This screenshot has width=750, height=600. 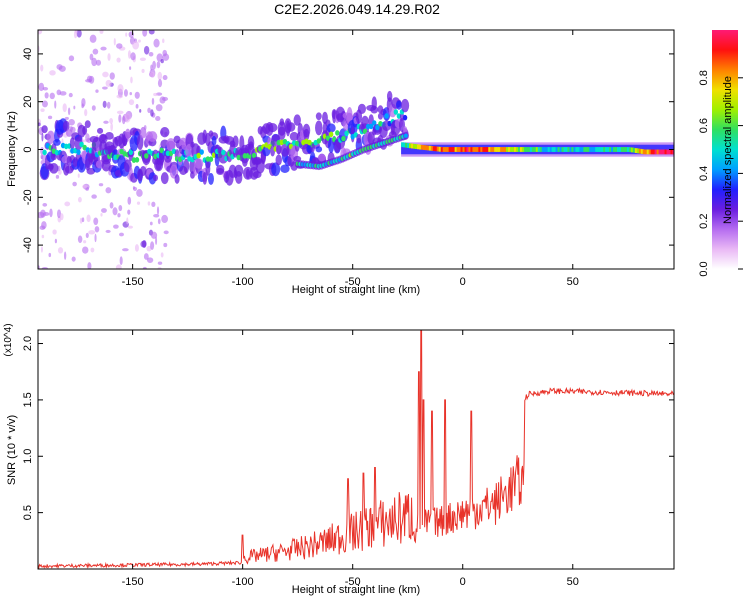 What do you see at coordinates (356, 590) in the screenshot?
I see `snr-x-label: Height of straight line (km)` at bounding box center [356, 590].